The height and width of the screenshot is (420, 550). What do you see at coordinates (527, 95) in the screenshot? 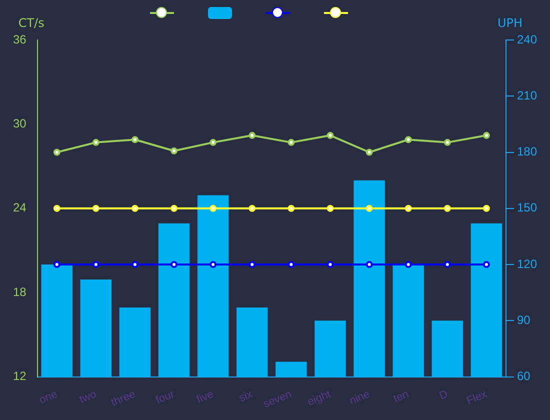
I see `y2-tick-label: 210` at bounding box center [527, 95].